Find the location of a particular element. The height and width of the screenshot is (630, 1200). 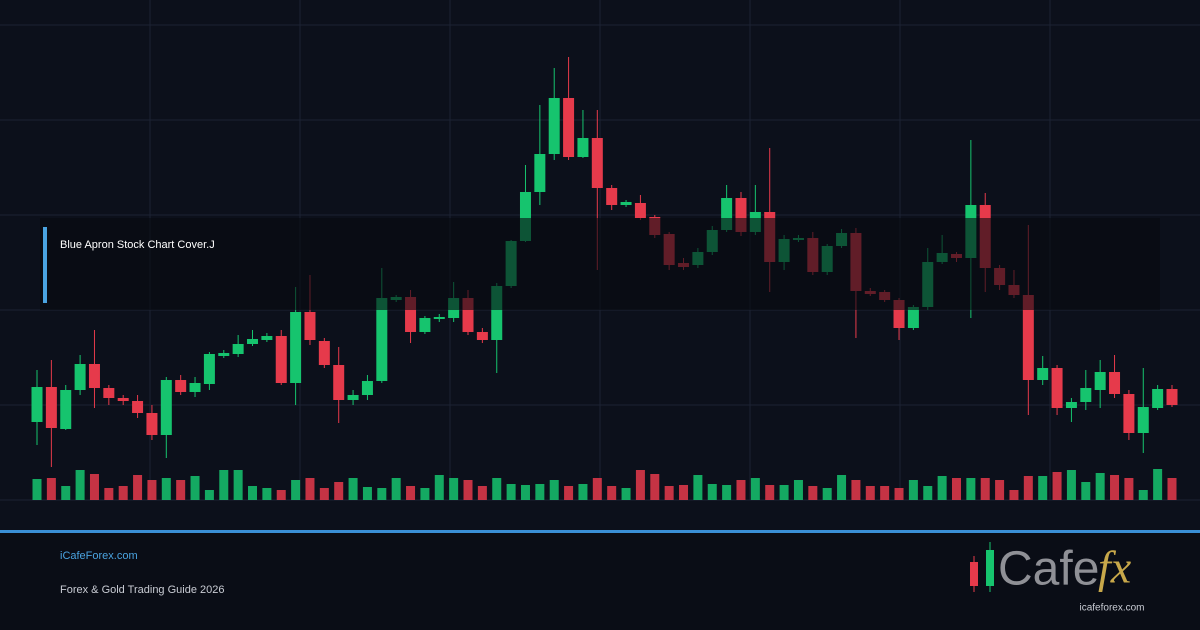

overlay-accent is located at coordinates (45, 265).